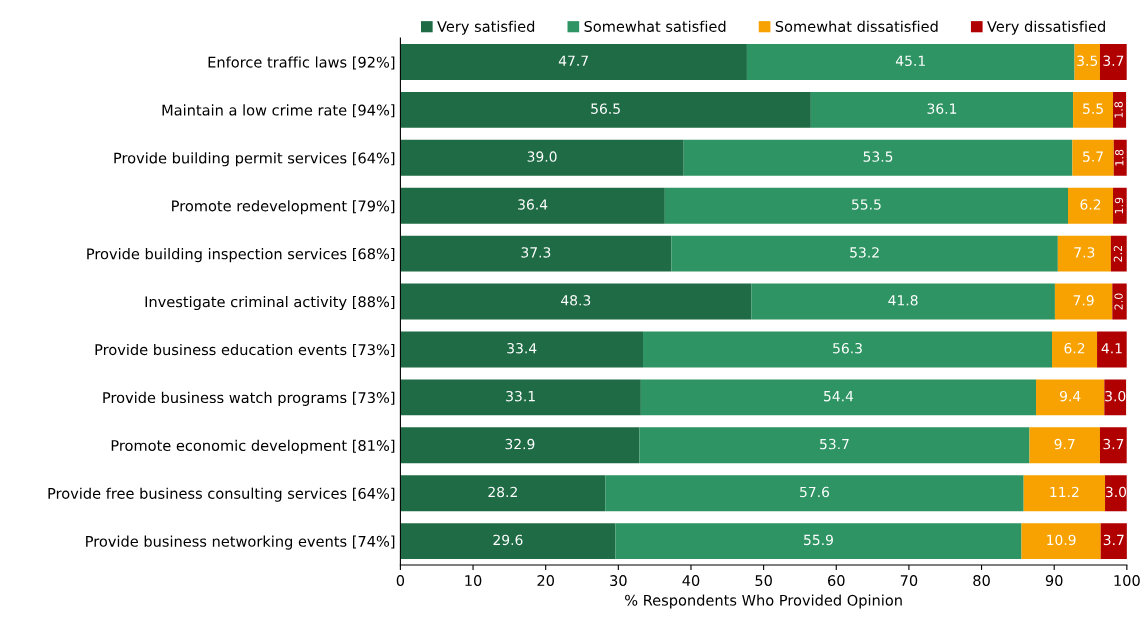 This screenshot has width=1144, height=623. I want to click on data-label: 1.9, so click(1119, 205).